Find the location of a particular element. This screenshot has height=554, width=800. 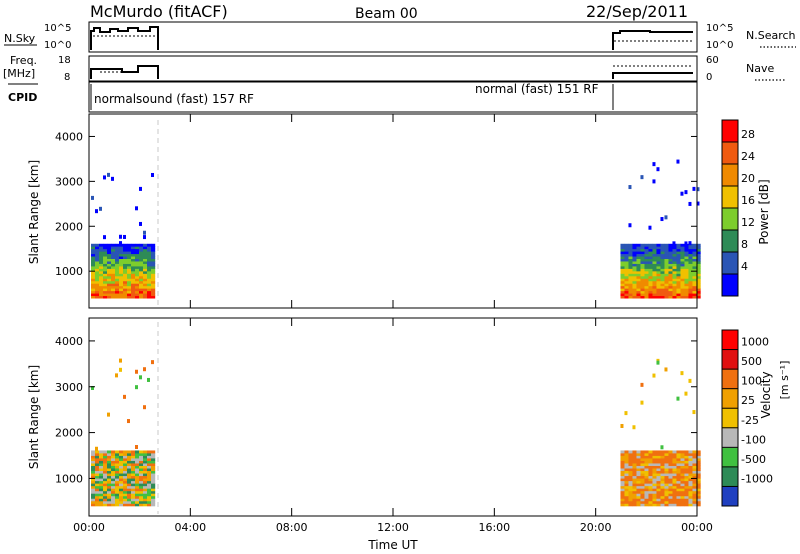

sky-left-label: N.Sky is located at coordinates (20, 38).